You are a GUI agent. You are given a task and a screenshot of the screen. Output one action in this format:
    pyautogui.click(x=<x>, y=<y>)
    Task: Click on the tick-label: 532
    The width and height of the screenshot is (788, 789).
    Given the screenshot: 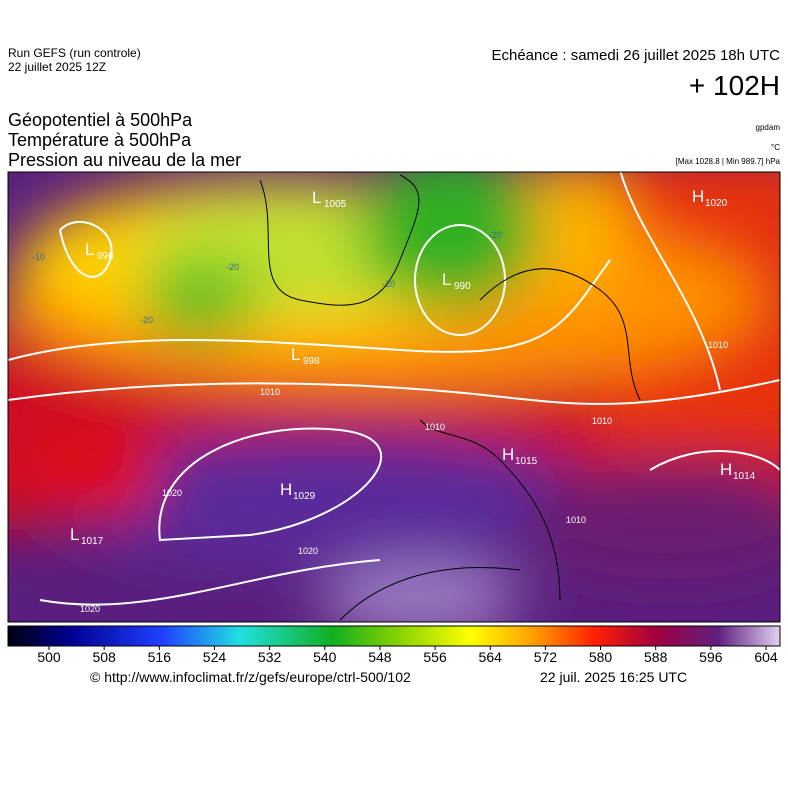 What is the action you would take?
    pyautogui.click(x=270, y=657)
    